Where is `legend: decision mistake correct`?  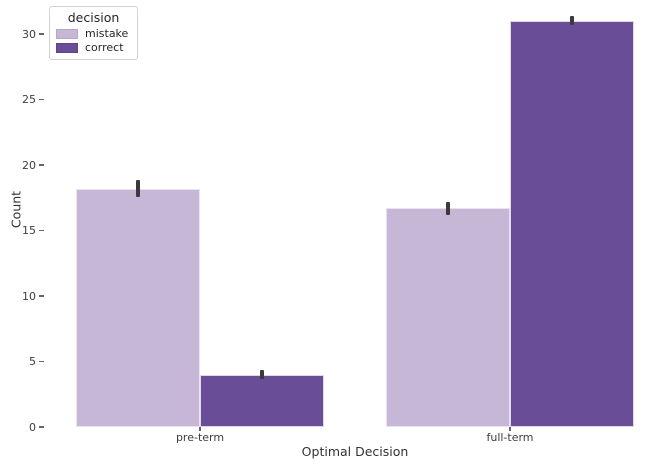 legend: decision mistake correct is located at coordinates (93, 33).